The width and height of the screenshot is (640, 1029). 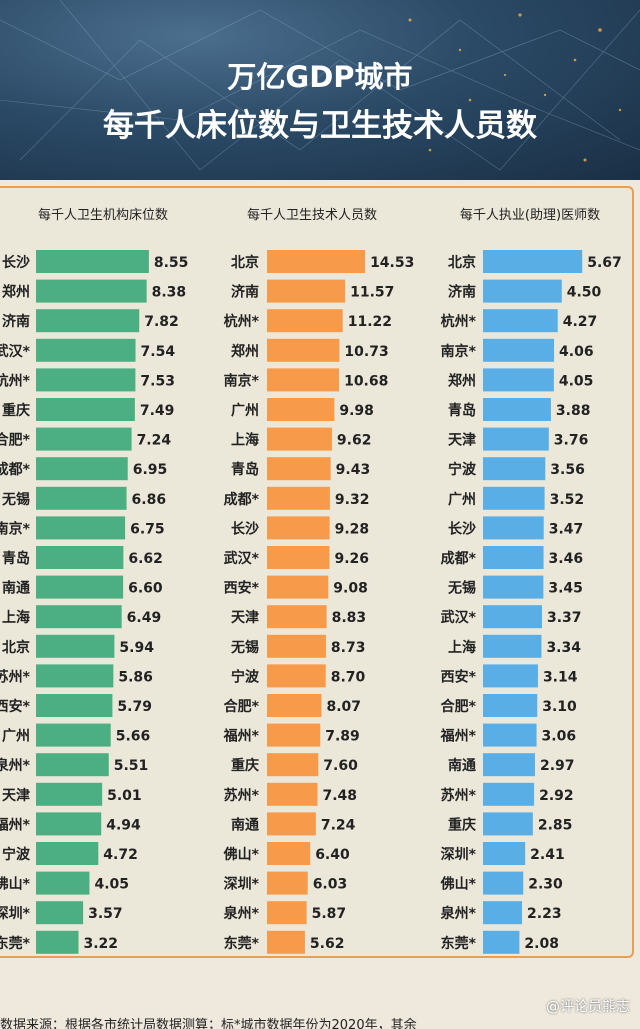 I want to click on category-label-1-9: 长沙, so click(x=245, y=528).